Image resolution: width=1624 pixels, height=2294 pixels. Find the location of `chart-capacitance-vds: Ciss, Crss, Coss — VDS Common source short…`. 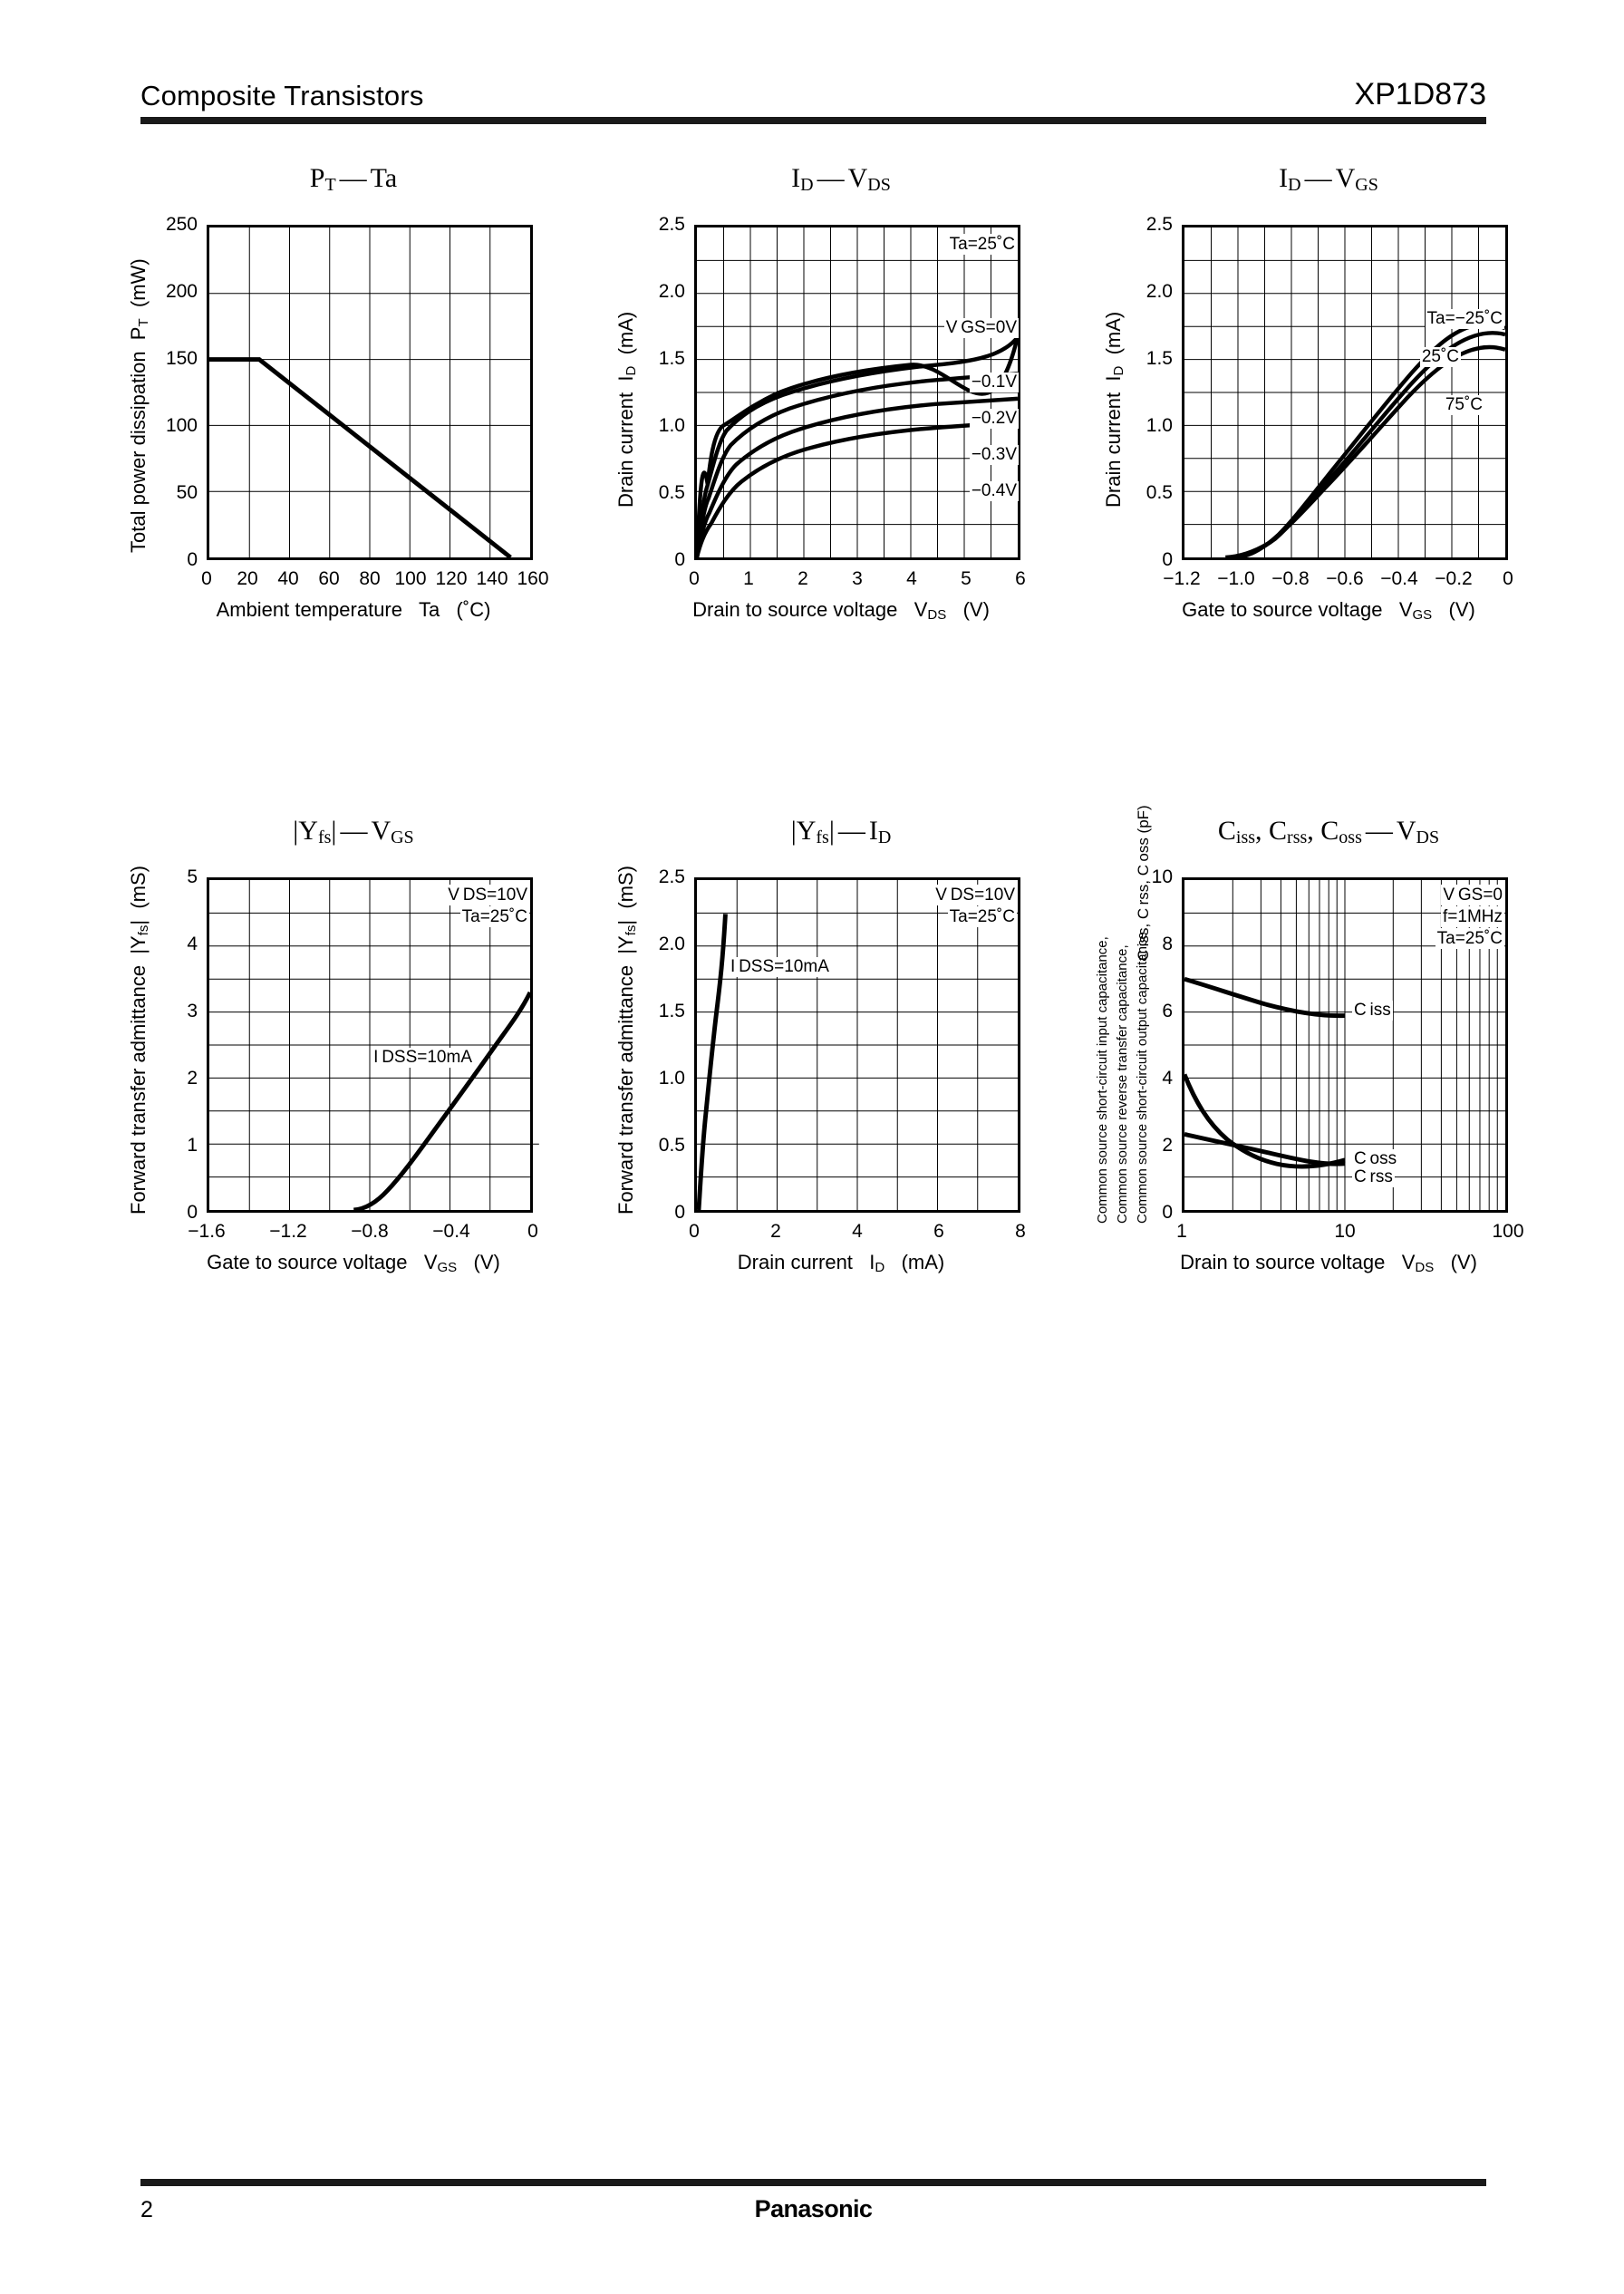

chart-capacitance-vds: Ciss, Crss, Coss — VDS Common source short… is located at coordinates (1328, 1115).